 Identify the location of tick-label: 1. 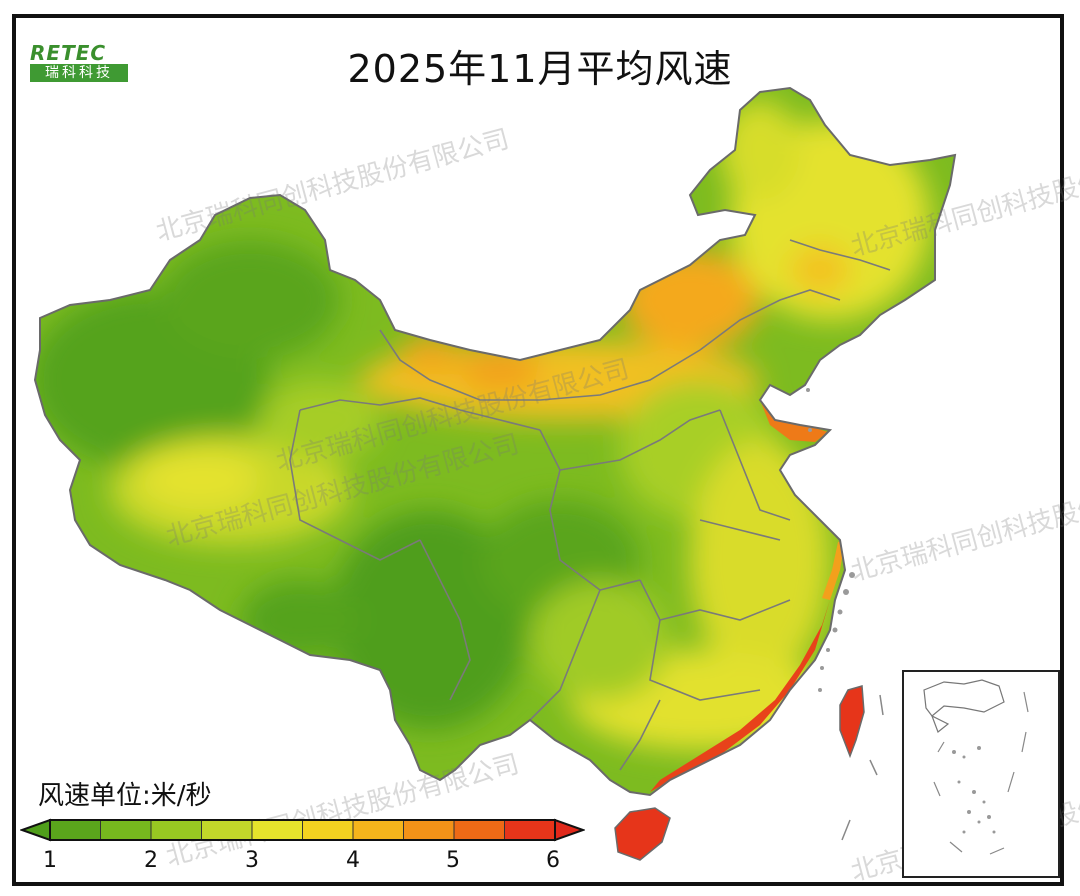
(50, 860).